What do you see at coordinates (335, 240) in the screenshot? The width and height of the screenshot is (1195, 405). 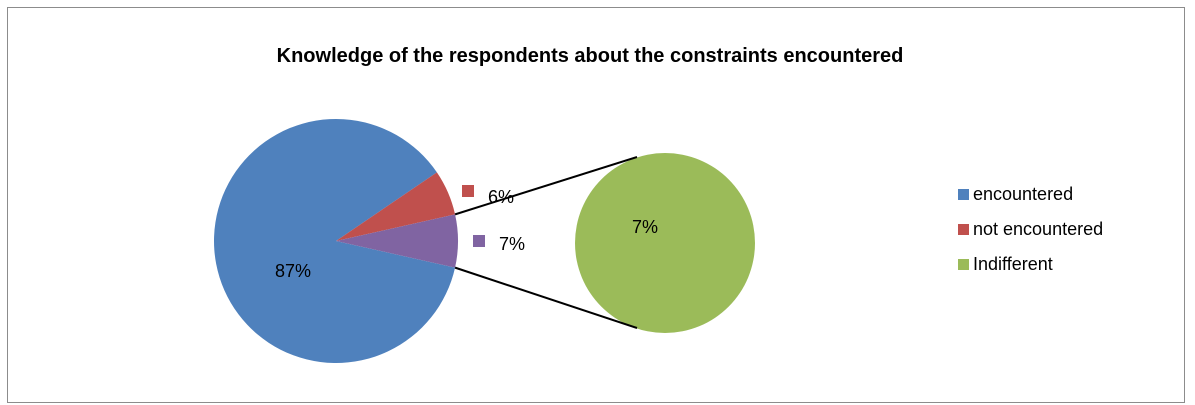 I see `pie-slice-encountered` at bounding box center [335, 240].